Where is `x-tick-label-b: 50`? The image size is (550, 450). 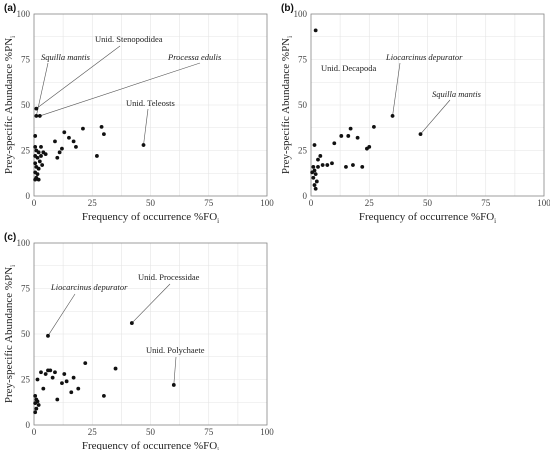 x-tick-label-b: 50 is located at coordinates (428, 203).